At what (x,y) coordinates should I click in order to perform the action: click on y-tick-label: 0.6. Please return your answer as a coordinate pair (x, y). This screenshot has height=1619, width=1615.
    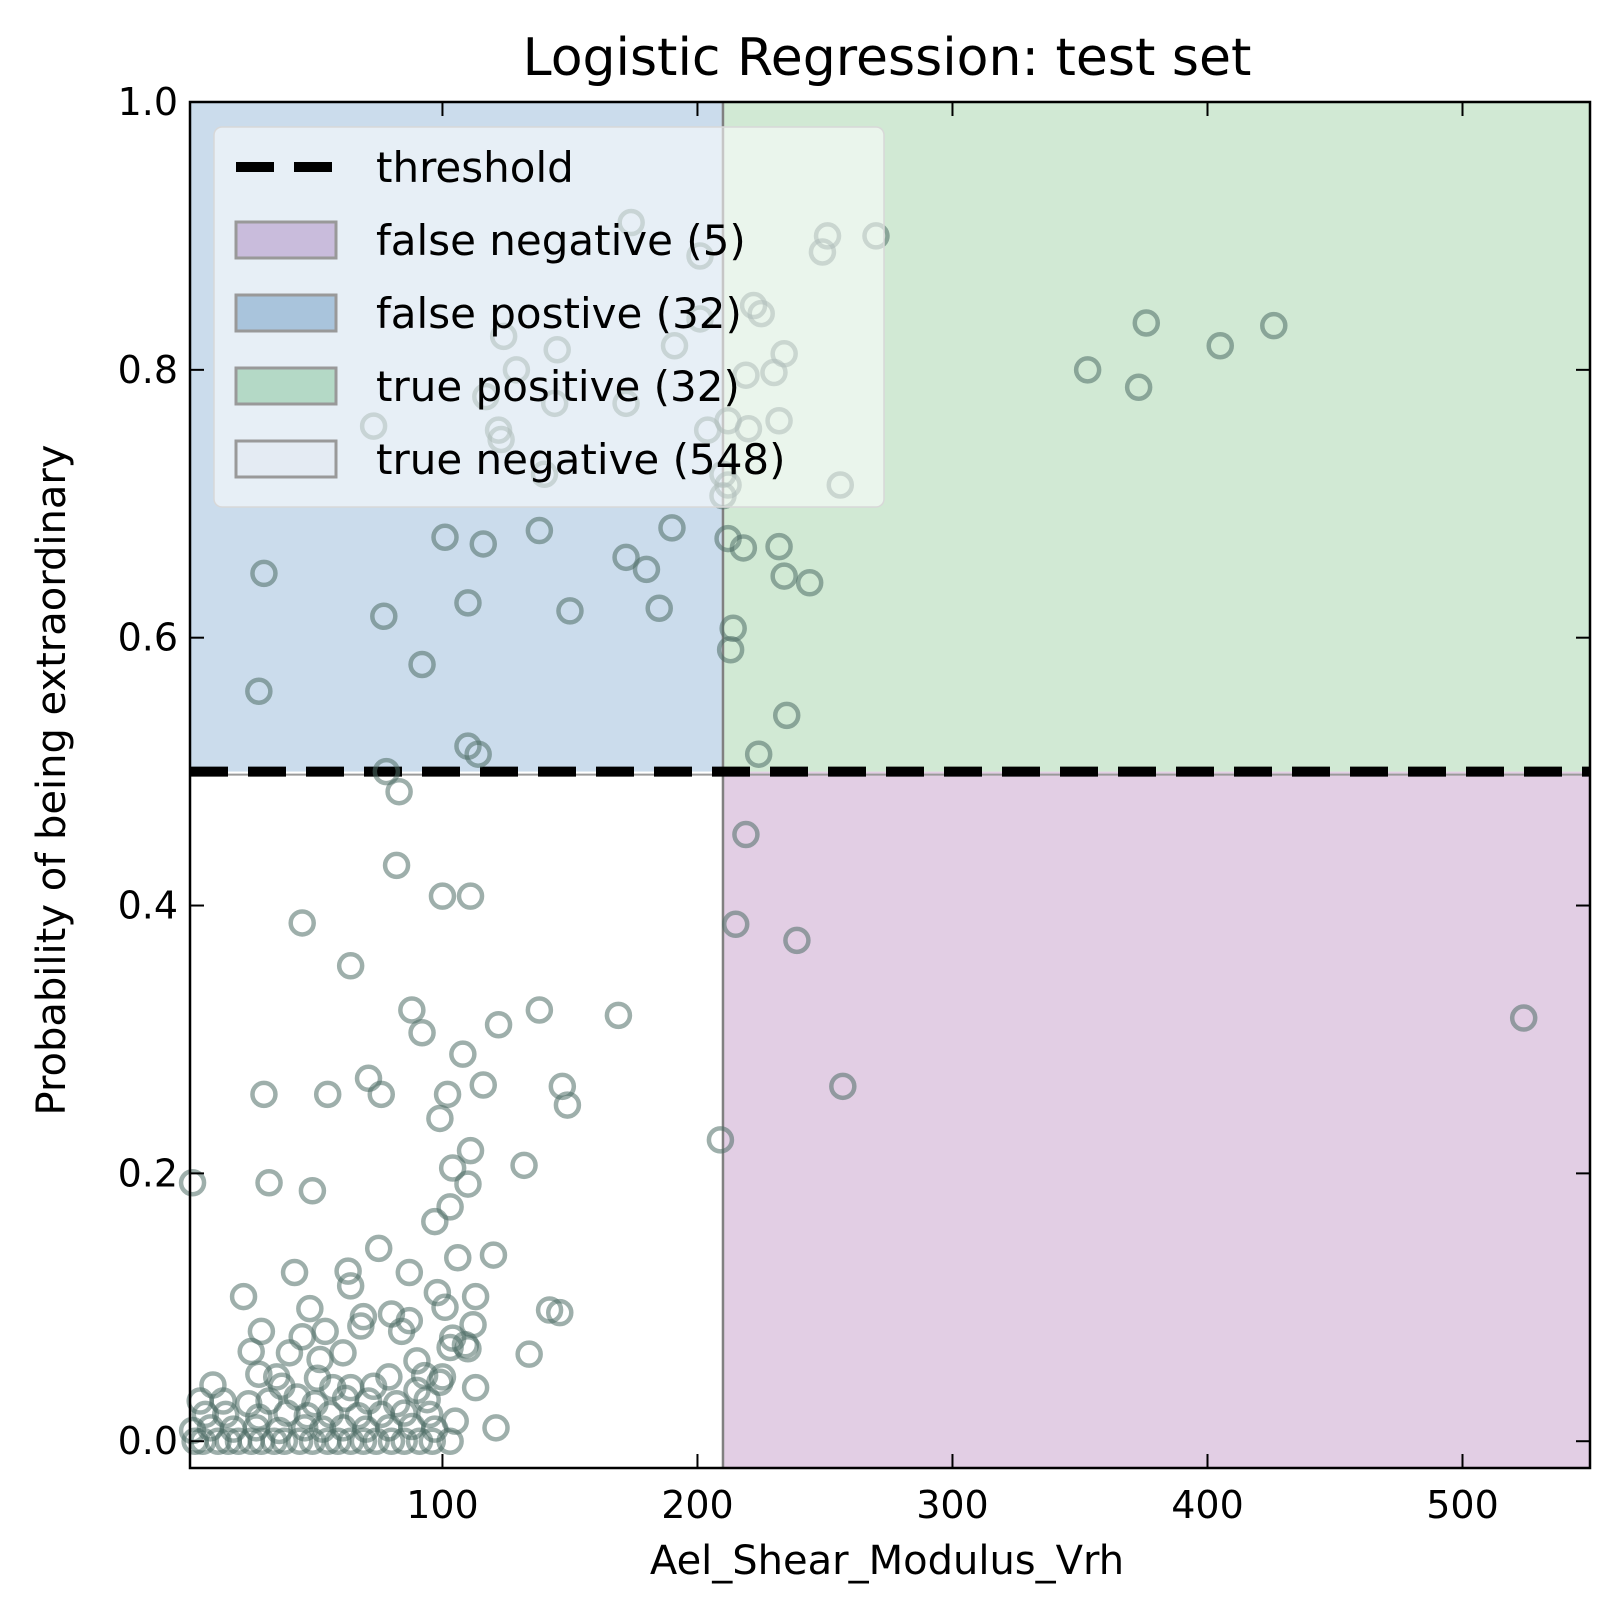
    Looking at the image, I should click on (148, 638).